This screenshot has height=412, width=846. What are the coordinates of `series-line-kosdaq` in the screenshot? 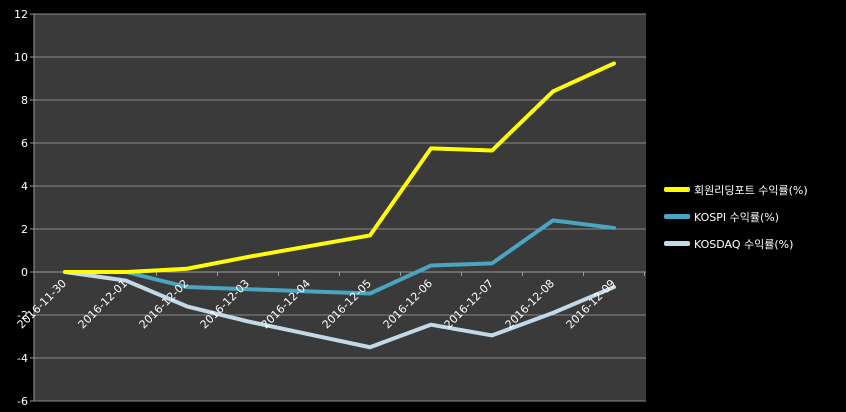 It's located at (339, 310).